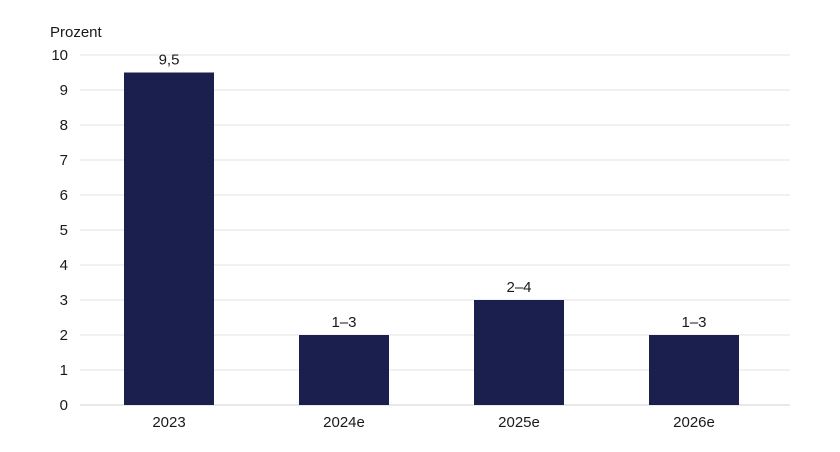 The width and height of the screenshot is (840, 452). Describe the element at coordinates (169, 60) in the screenshot. I see `data-label-2023: 9,5` at that location.